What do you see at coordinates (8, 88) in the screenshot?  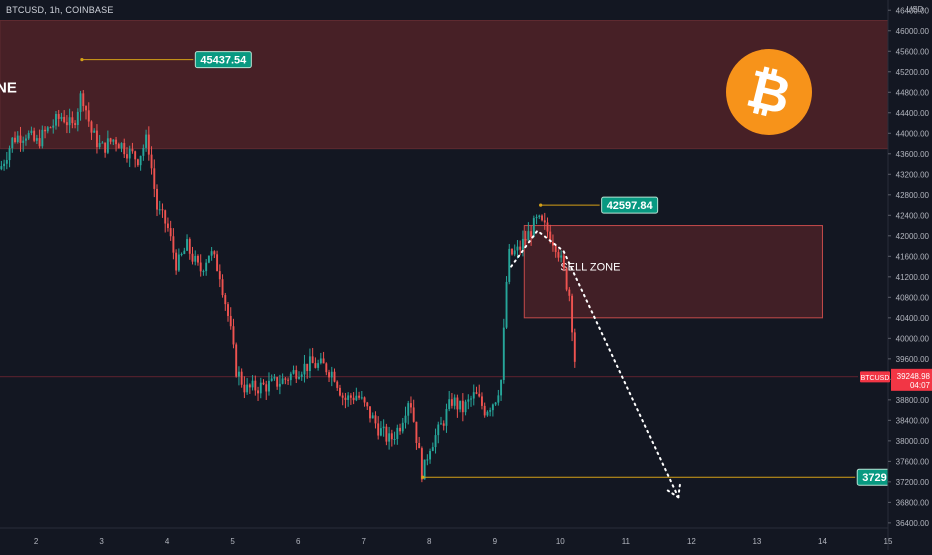 I see `resistance-zone-label: NE` at bounding box center [8, 88].